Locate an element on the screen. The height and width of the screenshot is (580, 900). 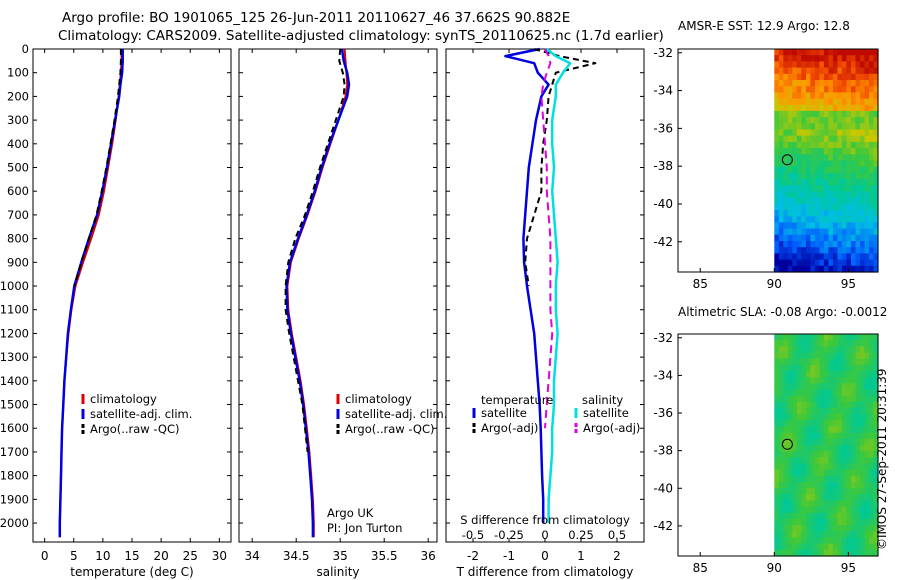
temperature-series-argo-raw-qc- is located at coordinates (97, 168).